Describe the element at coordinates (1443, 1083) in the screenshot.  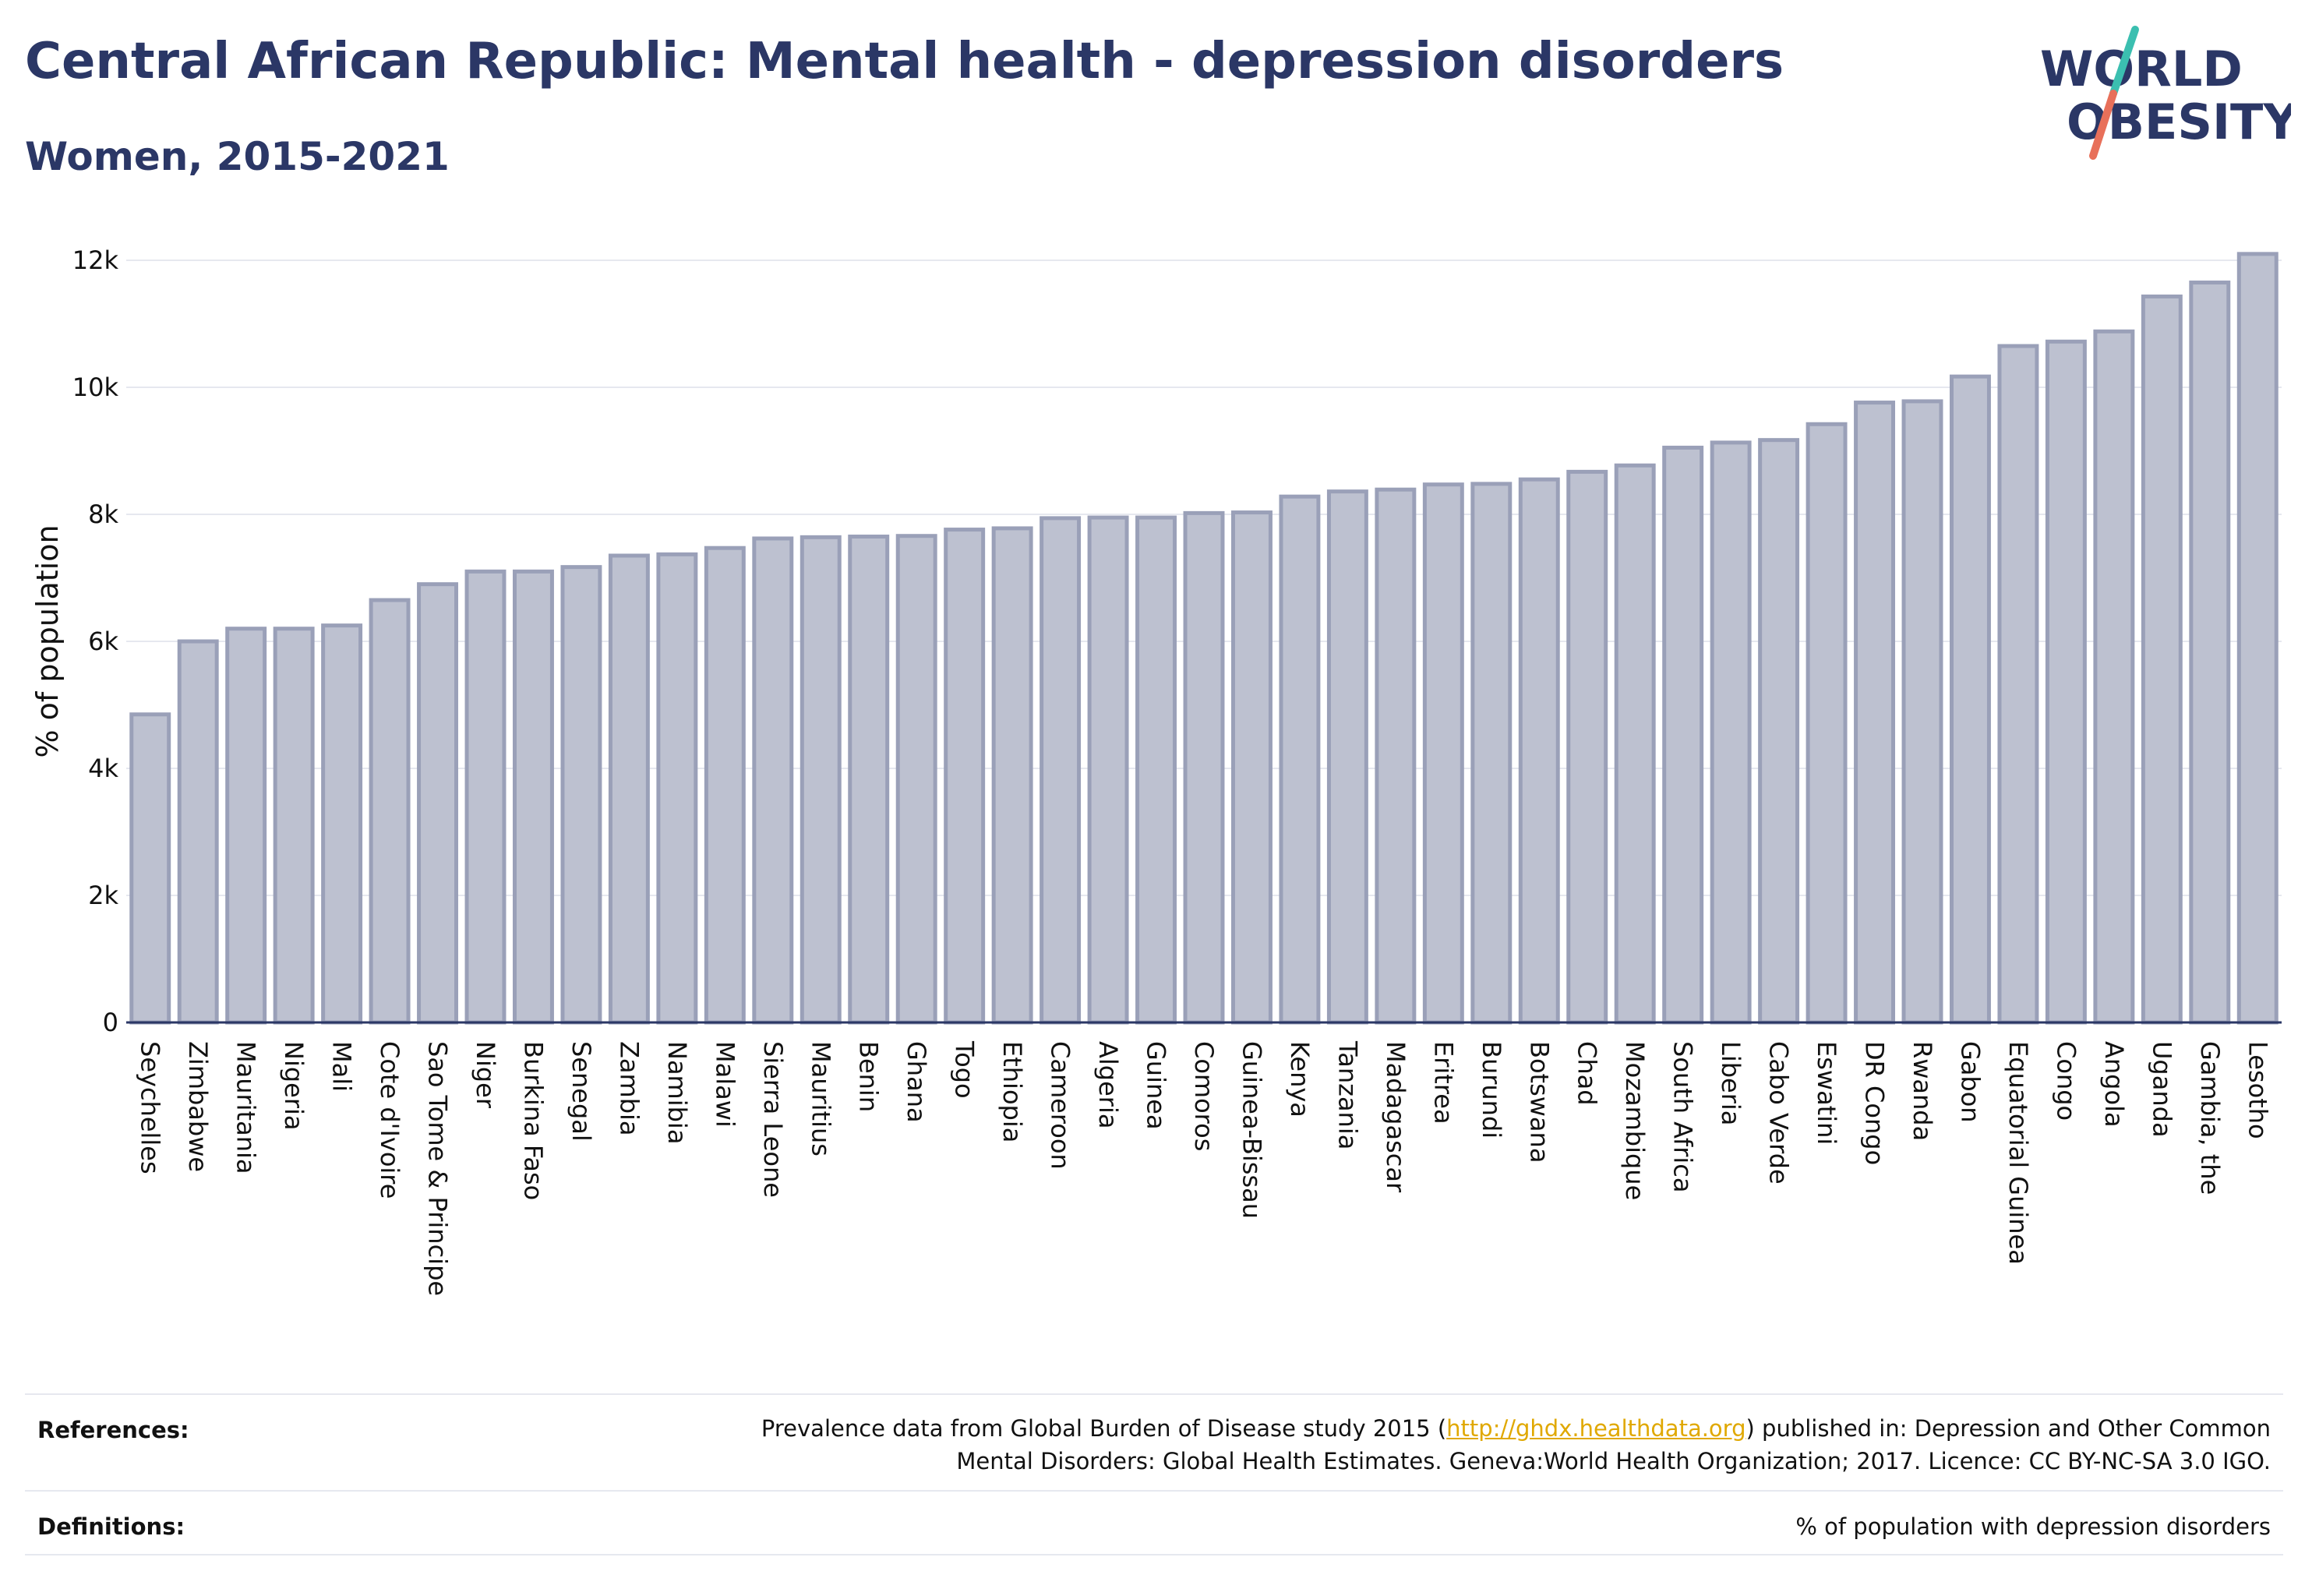
I see `x-tick-label: Eritrea` at that location.